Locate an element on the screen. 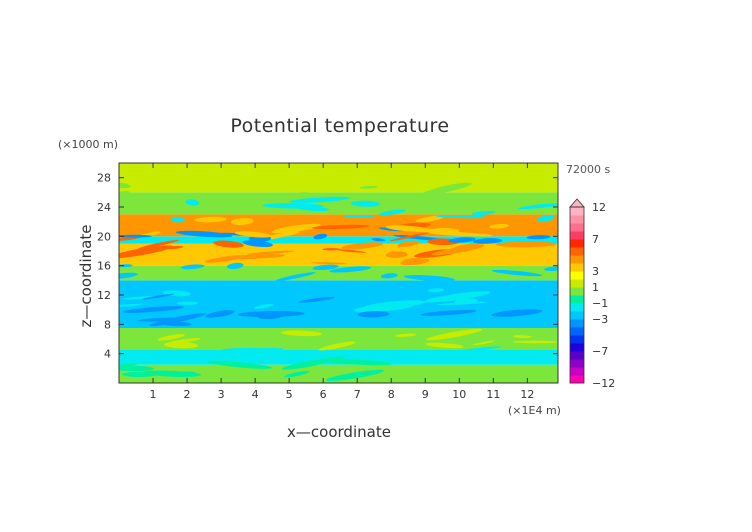 Image resolution: width=752 pixels, height=532 pixels. colorbar-label: −7 is located at coordinates (600, 351).